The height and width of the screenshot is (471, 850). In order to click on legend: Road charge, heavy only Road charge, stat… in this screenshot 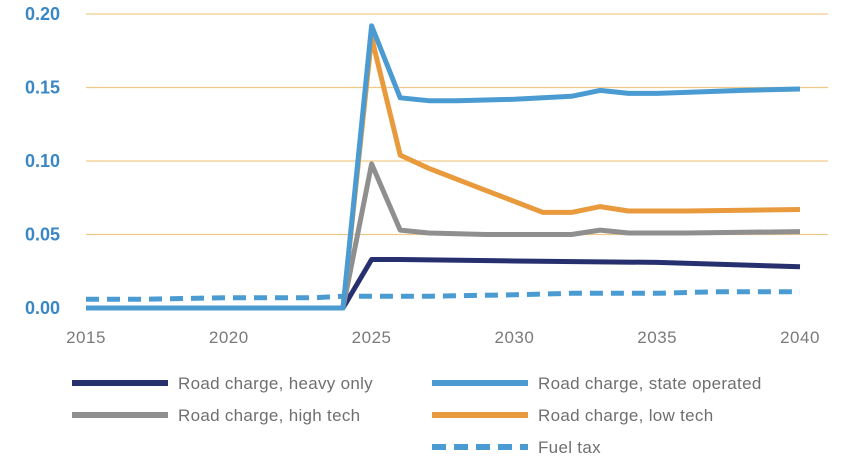, I will do `click(417, 415)`.